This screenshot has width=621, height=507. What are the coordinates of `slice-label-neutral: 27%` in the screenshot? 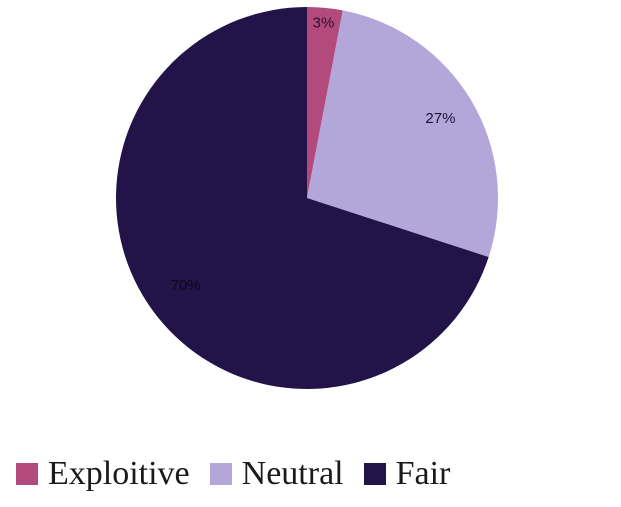 It's located at (440, 118).